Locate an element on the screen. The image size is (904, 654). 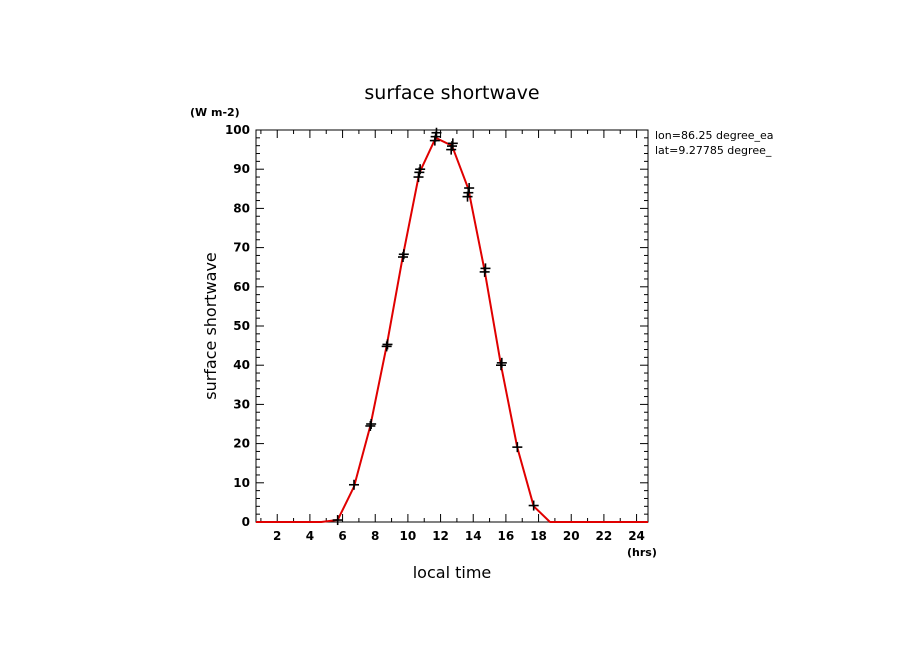
x-tick-label: 14 is located at coordinates (473, 536).